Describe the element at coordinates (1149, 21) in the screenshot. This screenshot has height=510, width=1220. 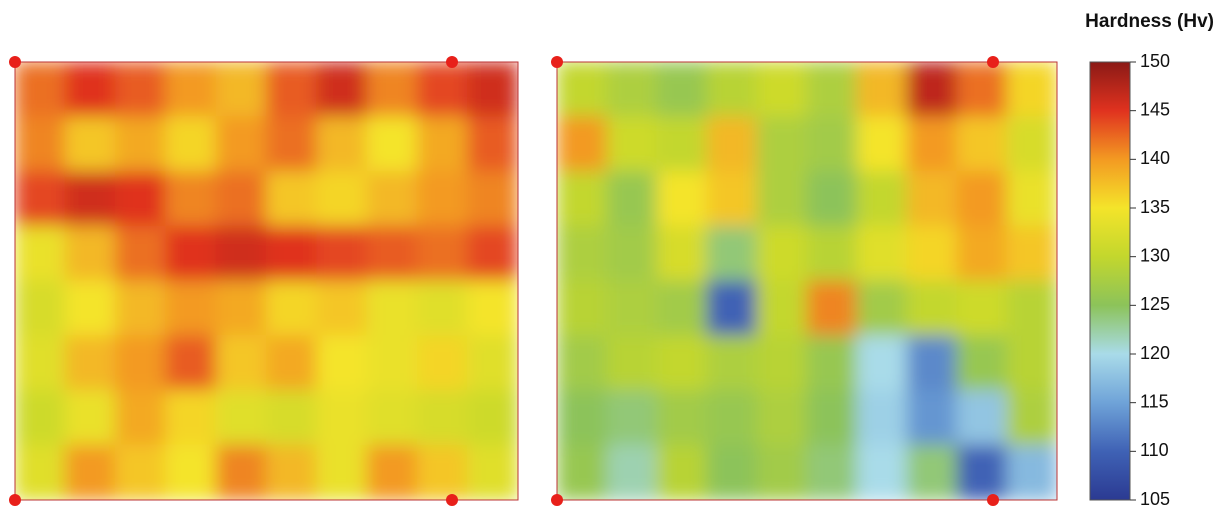
I see `colorbar-title: Hardness (Hv)` at that location.